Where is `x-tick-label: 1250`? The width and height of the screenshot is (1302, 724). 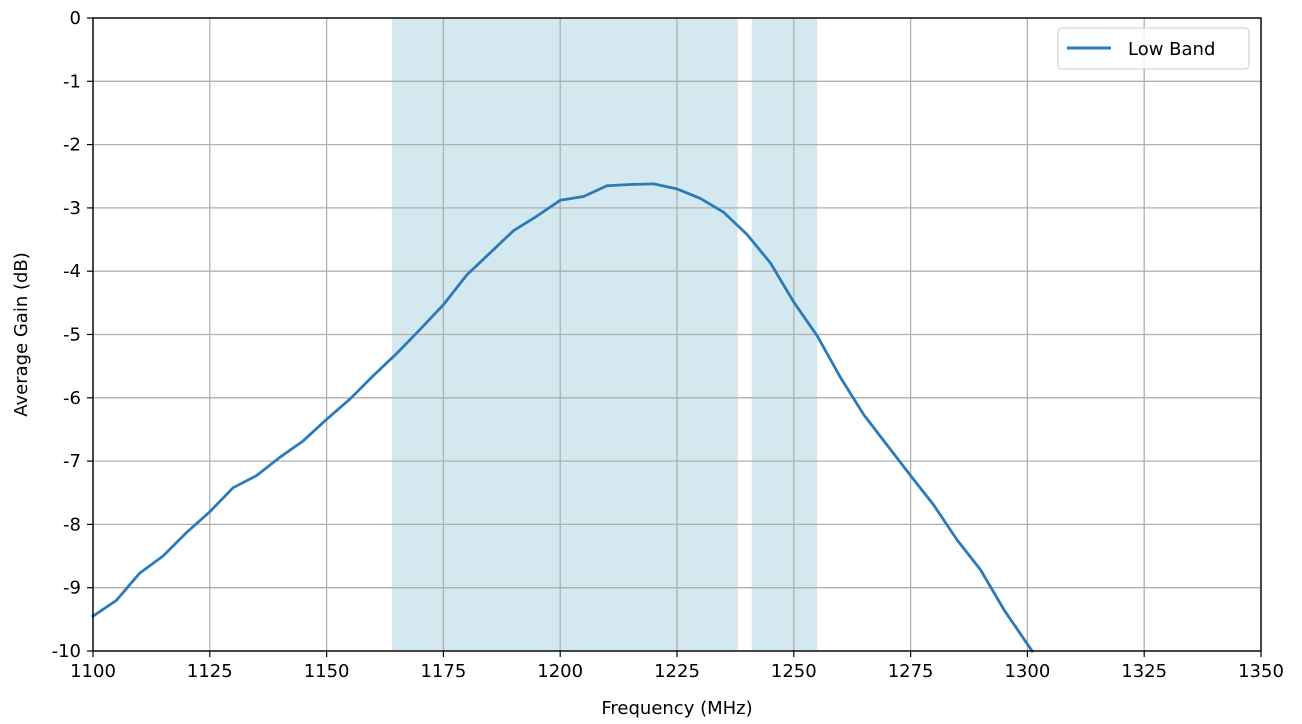
x-tick-label: 1250 is located at coordinates (794, 671).